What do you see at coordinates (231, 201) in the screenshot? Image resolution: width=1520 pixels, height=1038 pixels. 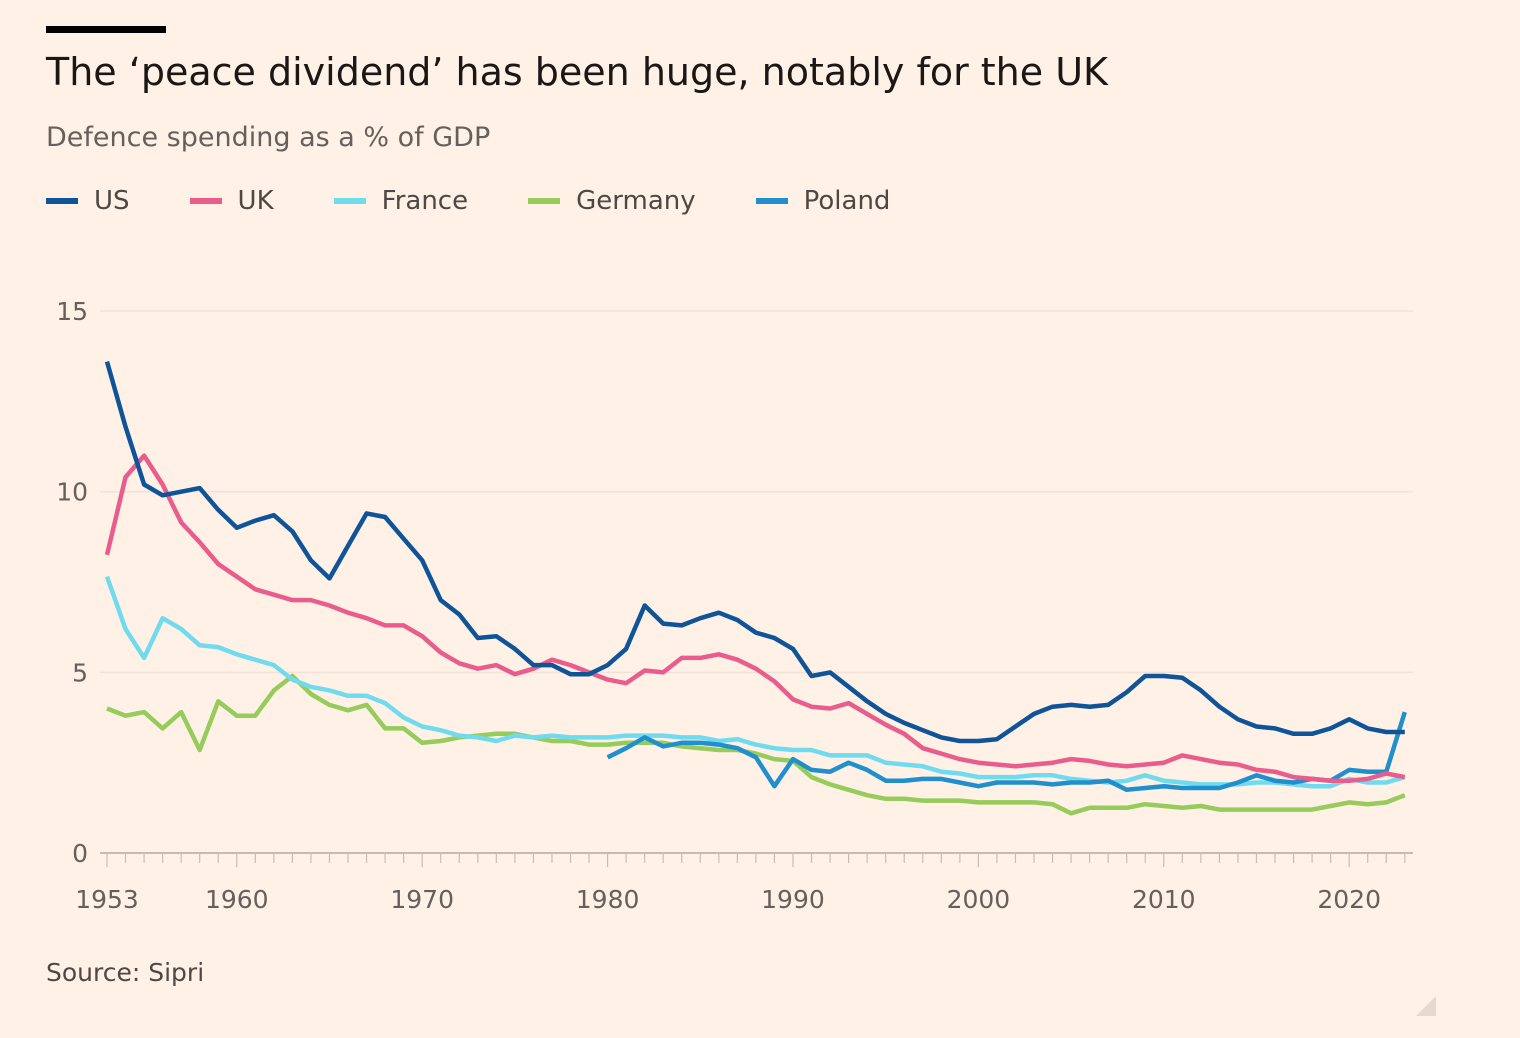 I see `legend-item-uk: UK` at bounding box center [231, 201].